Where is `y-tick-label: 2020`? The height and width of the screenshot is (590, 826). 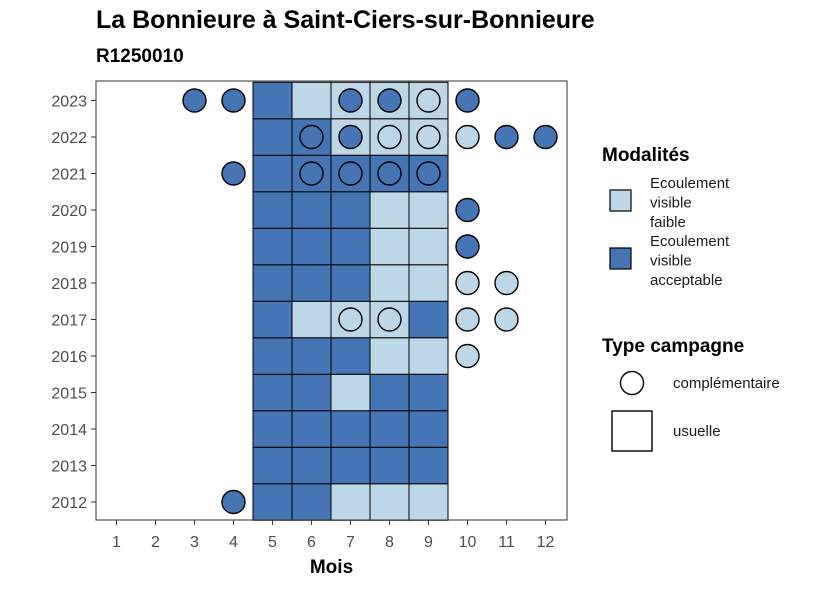 y-tick-label: 2020 is located at coordinates (69, 211).